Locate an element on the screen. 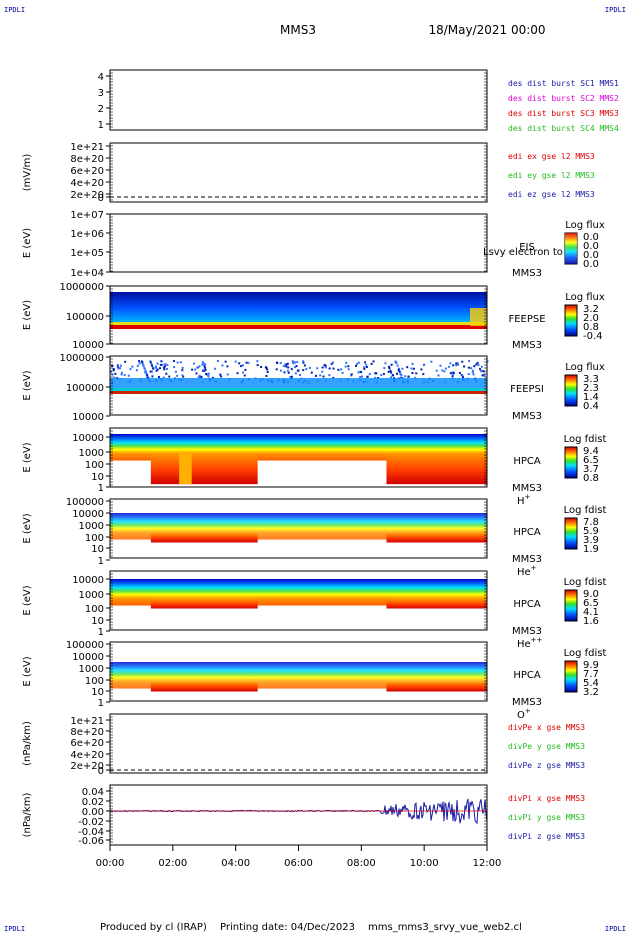 Image resolution: width=630 pixels, height=934 pixels. date-title: 18/May/2021 00:00 is located at coordinates (486, 30).